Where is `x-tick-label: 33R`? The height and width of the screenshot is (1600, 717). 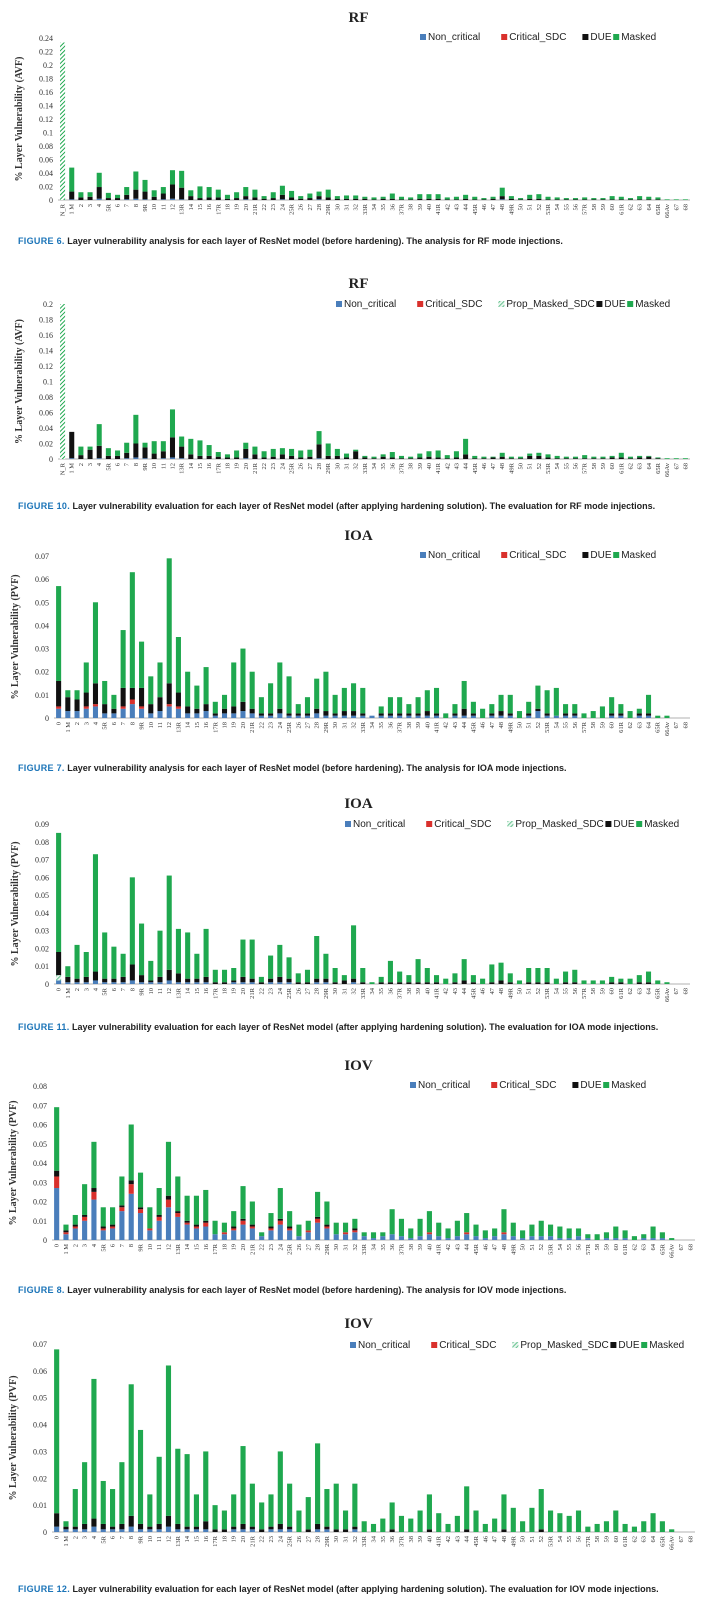 x-tick-label: 33R is located at coordinates (365, 468).